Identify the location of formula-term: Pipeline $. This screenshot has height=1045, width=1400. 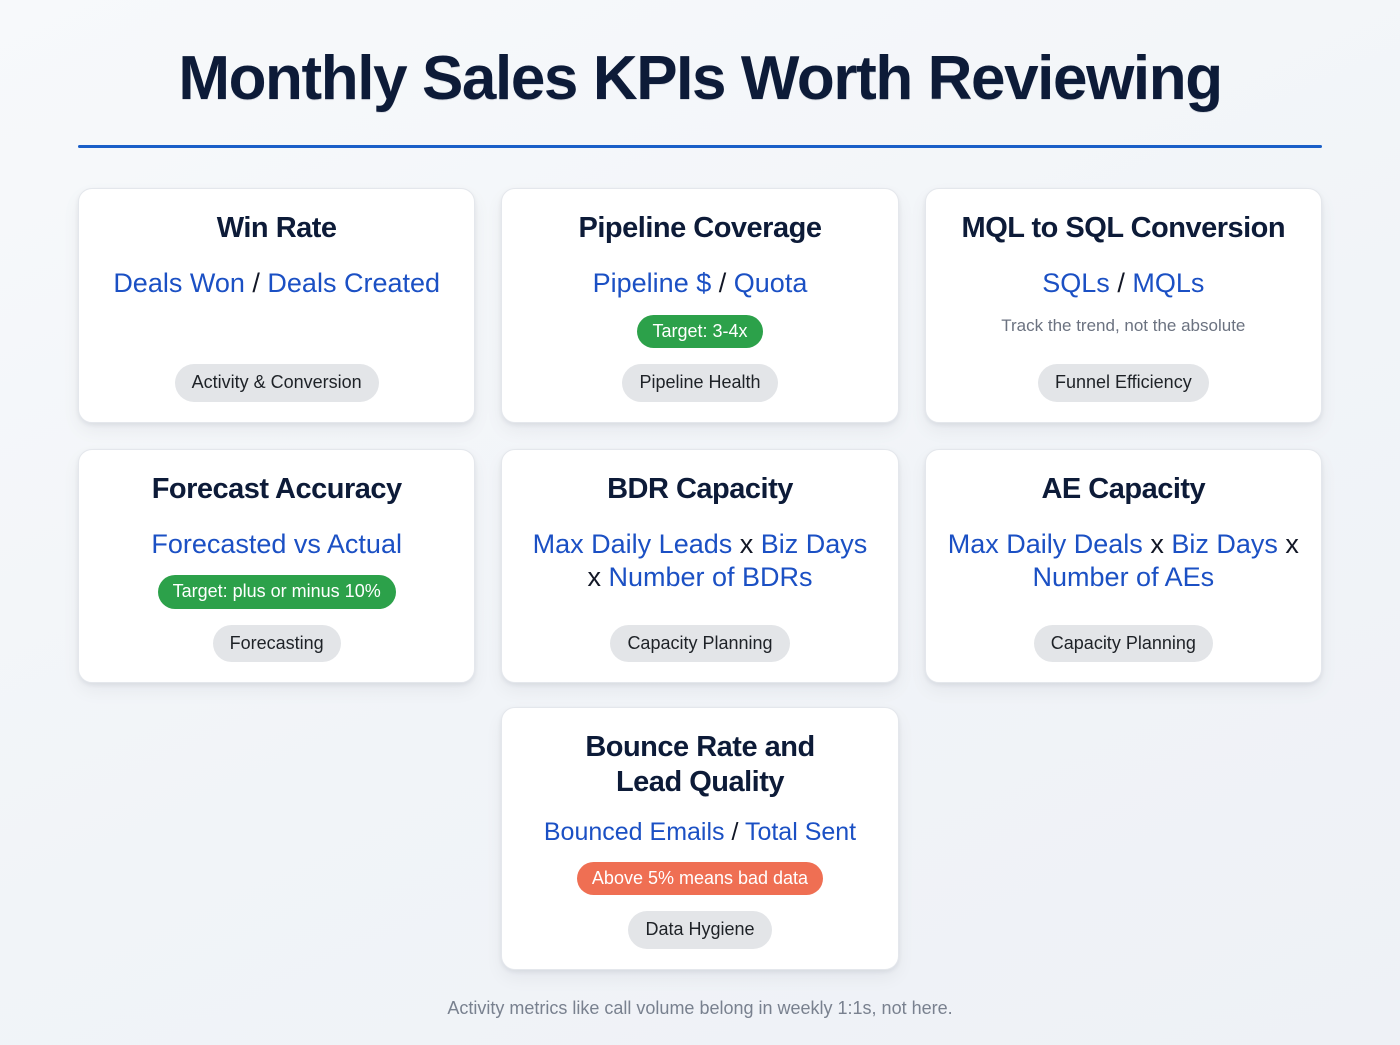
(652, 283).